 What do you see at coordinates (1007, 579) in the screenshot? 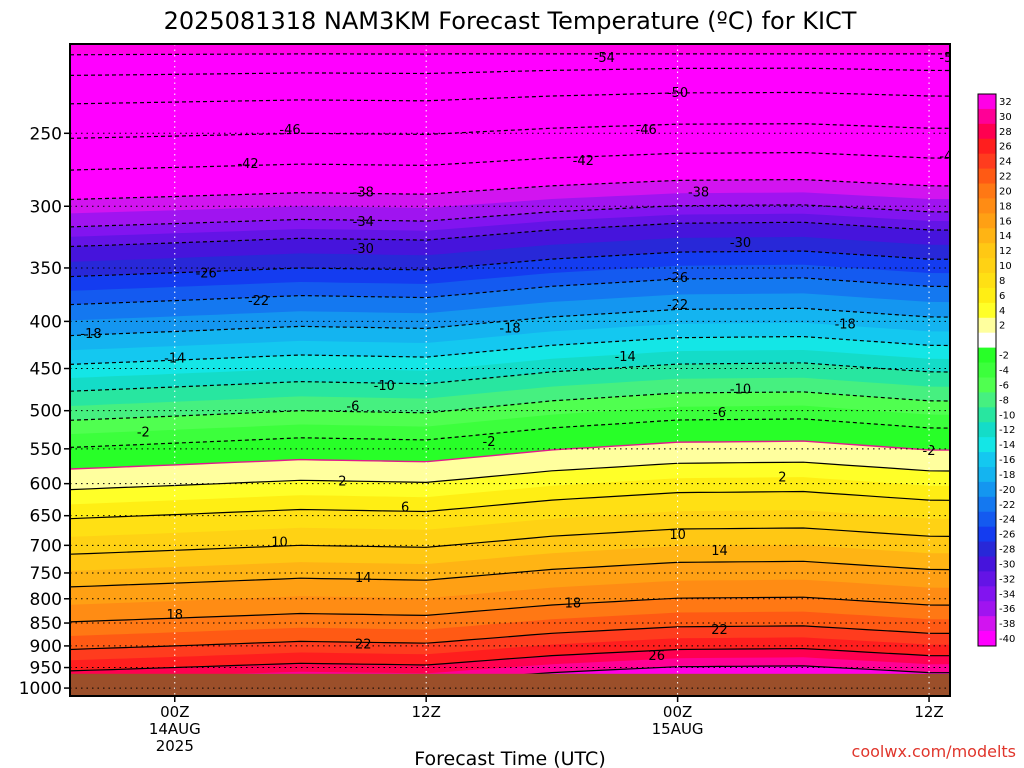
I see `colorbar-label: -32` at bounding box center [1007, 579].